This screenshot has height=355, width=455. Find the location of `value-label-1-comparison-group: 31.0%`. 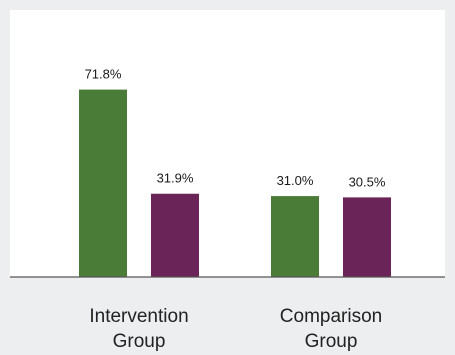

value-label-1-comparison-group: 31.0% is located at coordinates (295, 180).